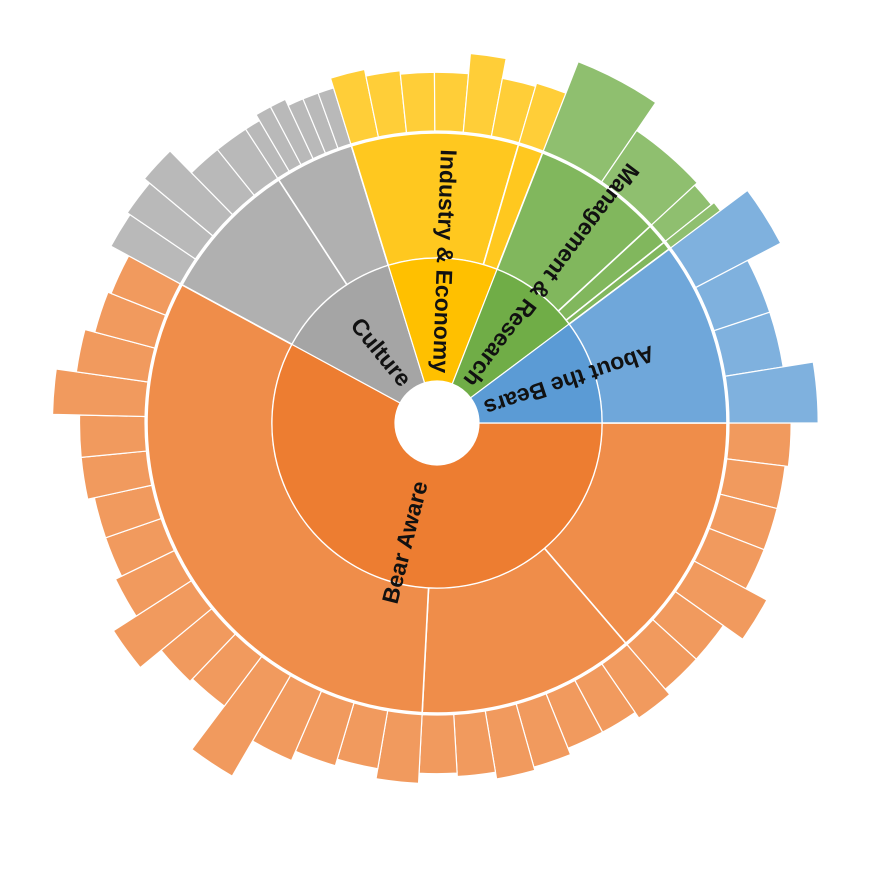 The height and width of the screenshot is (870, 873). I want to click on category-segment-about-the-bears, so click(536, 373).